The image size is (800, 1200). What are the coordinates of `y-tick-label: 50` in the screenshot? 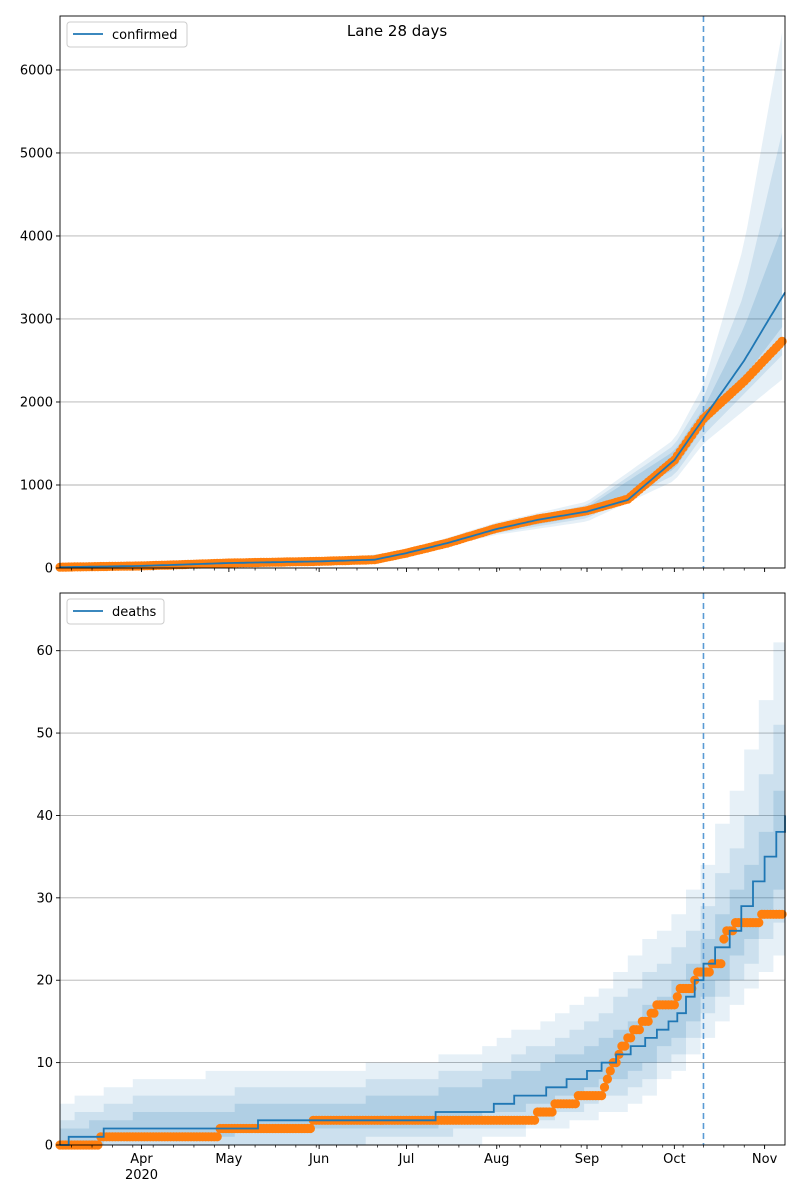 It's located at (44, 734).